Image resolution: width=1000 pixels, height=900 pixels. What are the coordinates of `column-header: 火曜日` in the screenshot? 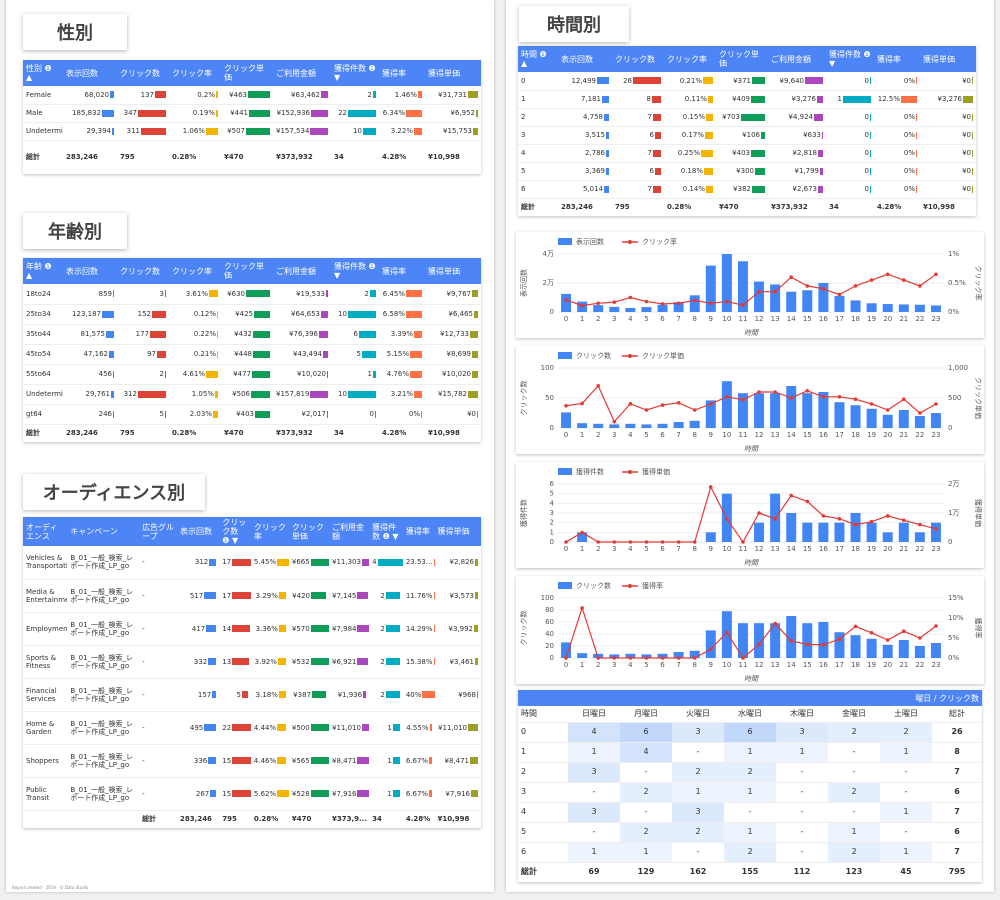 It's located at (698, 714).